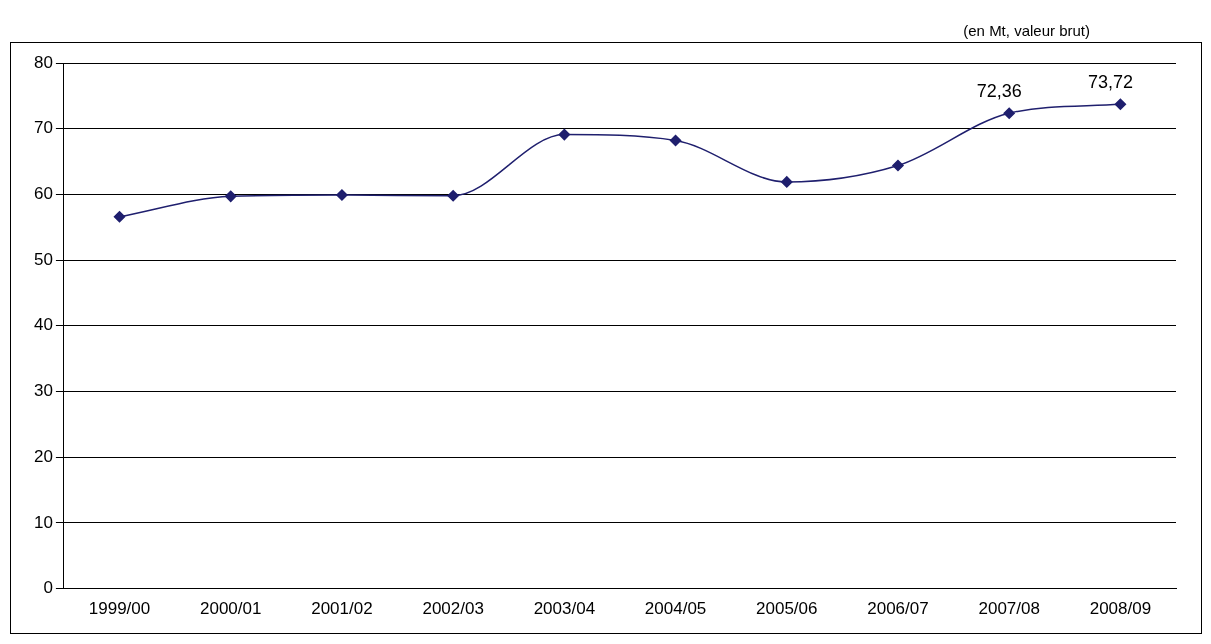 Image resolution: width=1211 pixels, height=644 pixels. Describe the element at coordinates (787, 609) in the screenshot. I see `x-tick-label: 2005/06` at that location.